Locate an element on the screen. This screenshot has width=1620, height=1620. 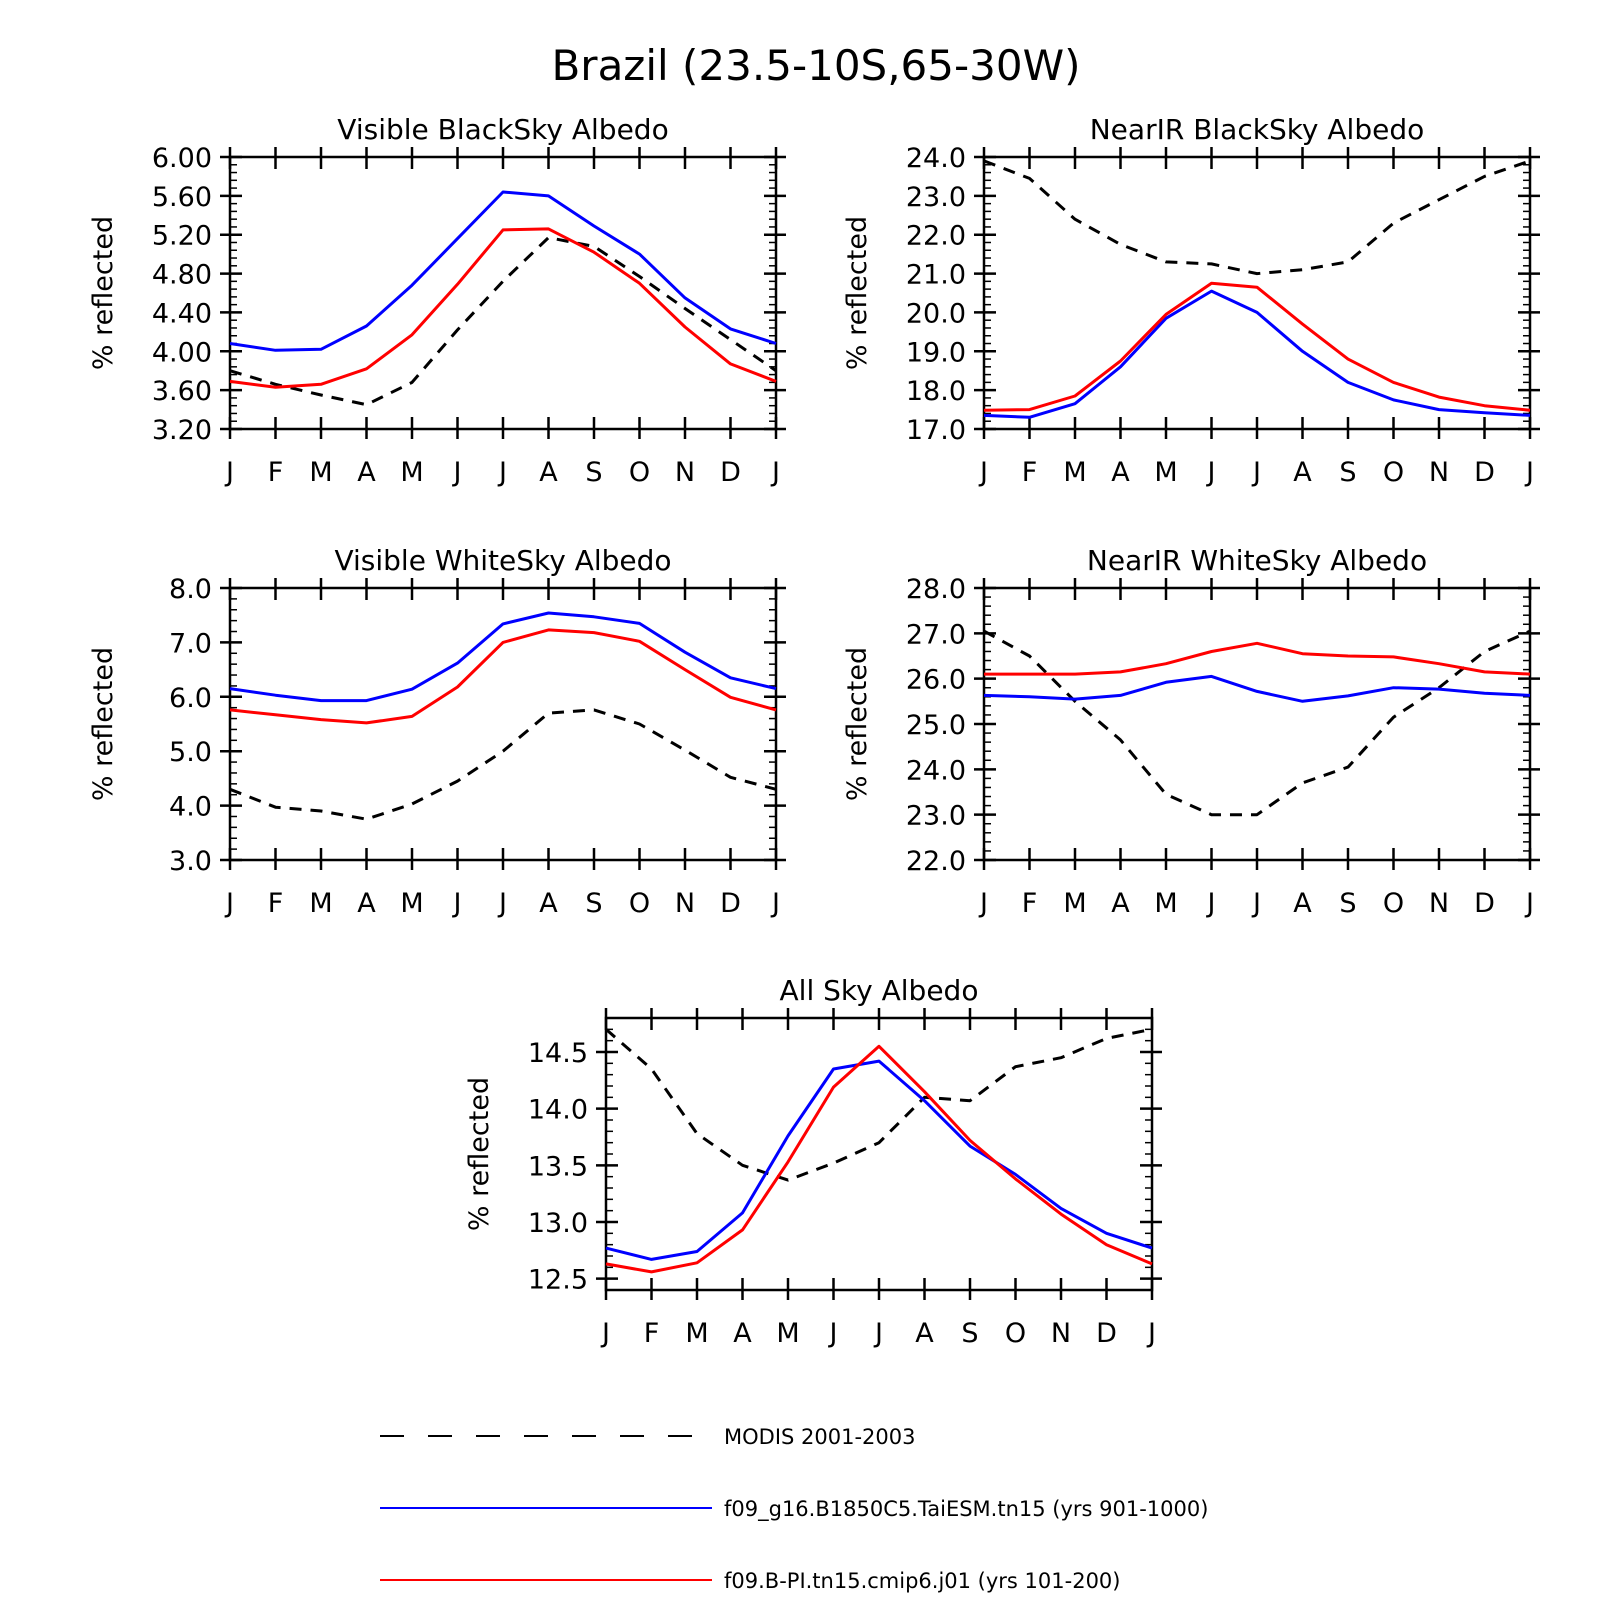
panel-title: Visible WhiteSky Albedo is located at coordinates (502, 560).